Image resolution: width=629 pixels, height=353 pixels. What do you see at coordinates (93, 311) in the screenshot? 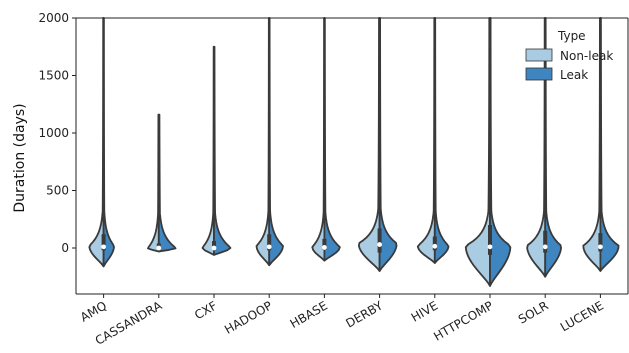
I see `x-tick-label: AMQ` at bounding box center [93, 311].